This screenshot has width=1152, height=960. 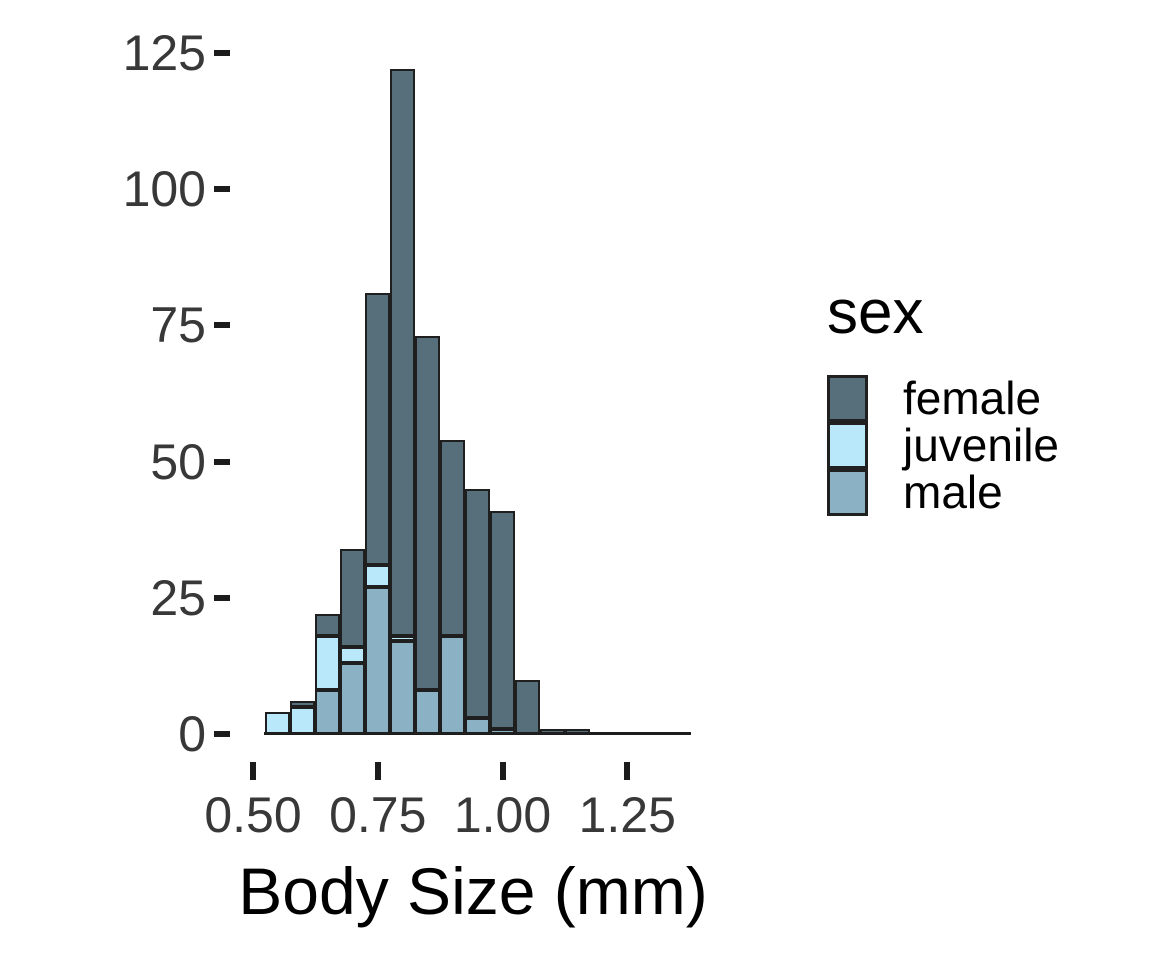 I want to click on x-axis-title: Body Size (mm), so click(x=473, y=891).